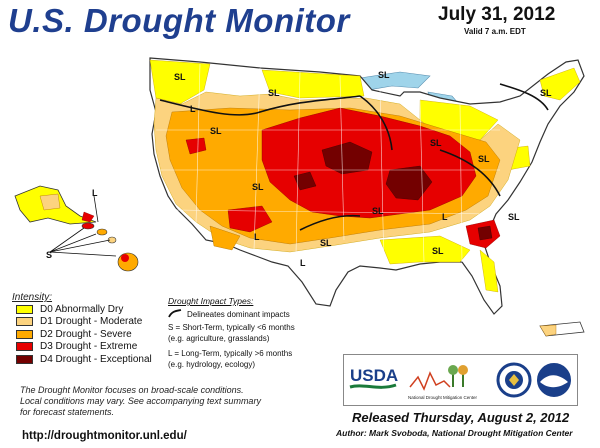  I want to click on page-title: U.S. Drought Monitor, so click(179, 20).